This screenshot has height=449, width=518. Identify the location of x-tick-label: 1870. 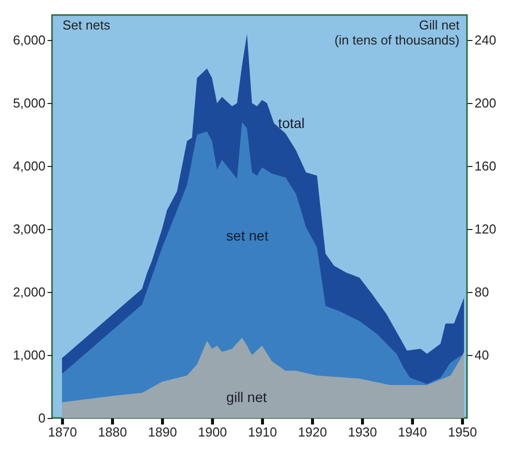
(62, 432).